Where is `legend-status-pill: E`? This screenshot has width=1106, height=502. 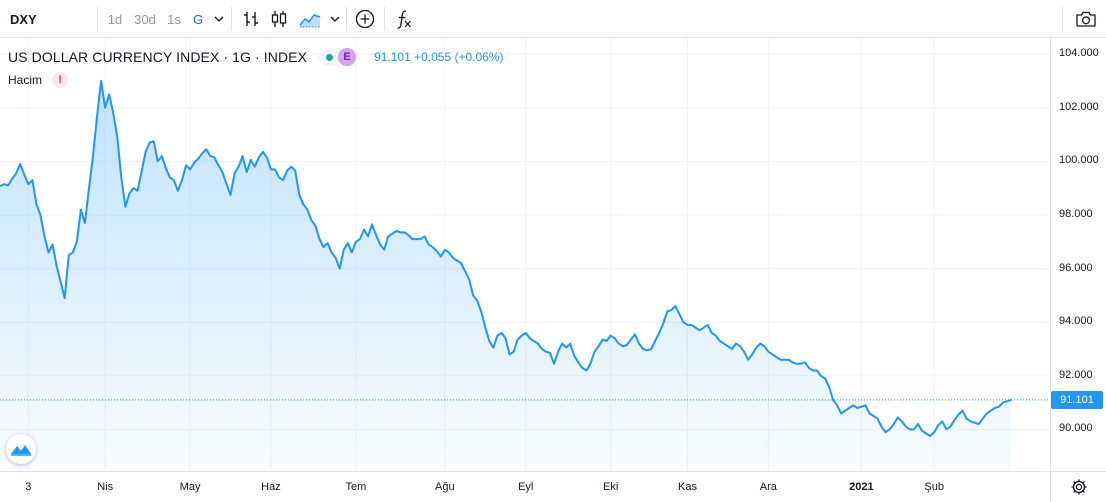 legend-status-pill: E is located at coordinates (339, 57).